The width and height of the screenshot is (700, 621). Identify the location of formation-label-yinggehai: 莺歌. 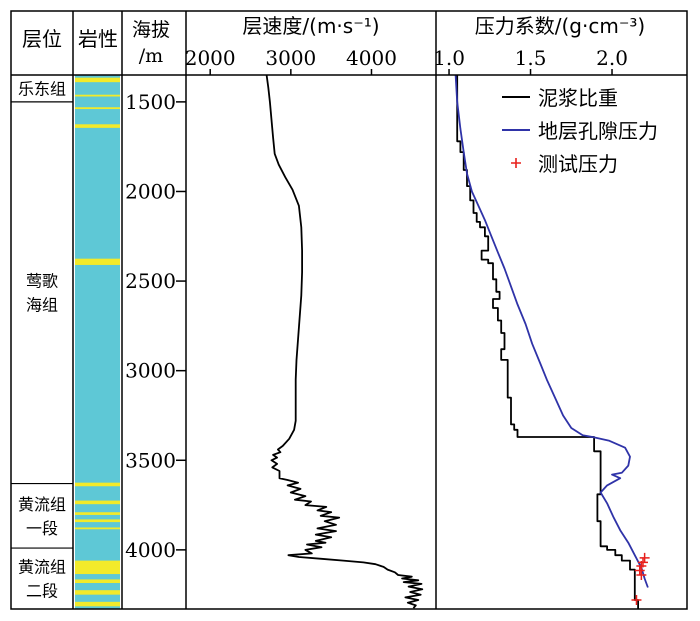
(42, 281).